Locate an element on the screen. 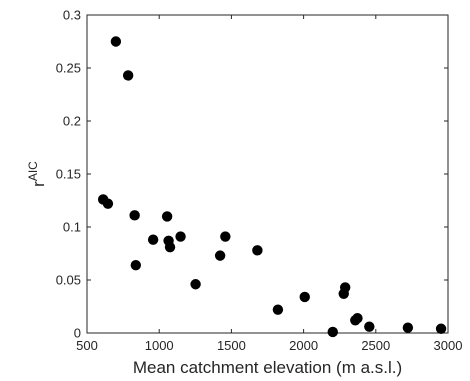 The height and width of the screenshot is (381, 470). y-tick-label: 0.25 is located at coordinates (68, 68).